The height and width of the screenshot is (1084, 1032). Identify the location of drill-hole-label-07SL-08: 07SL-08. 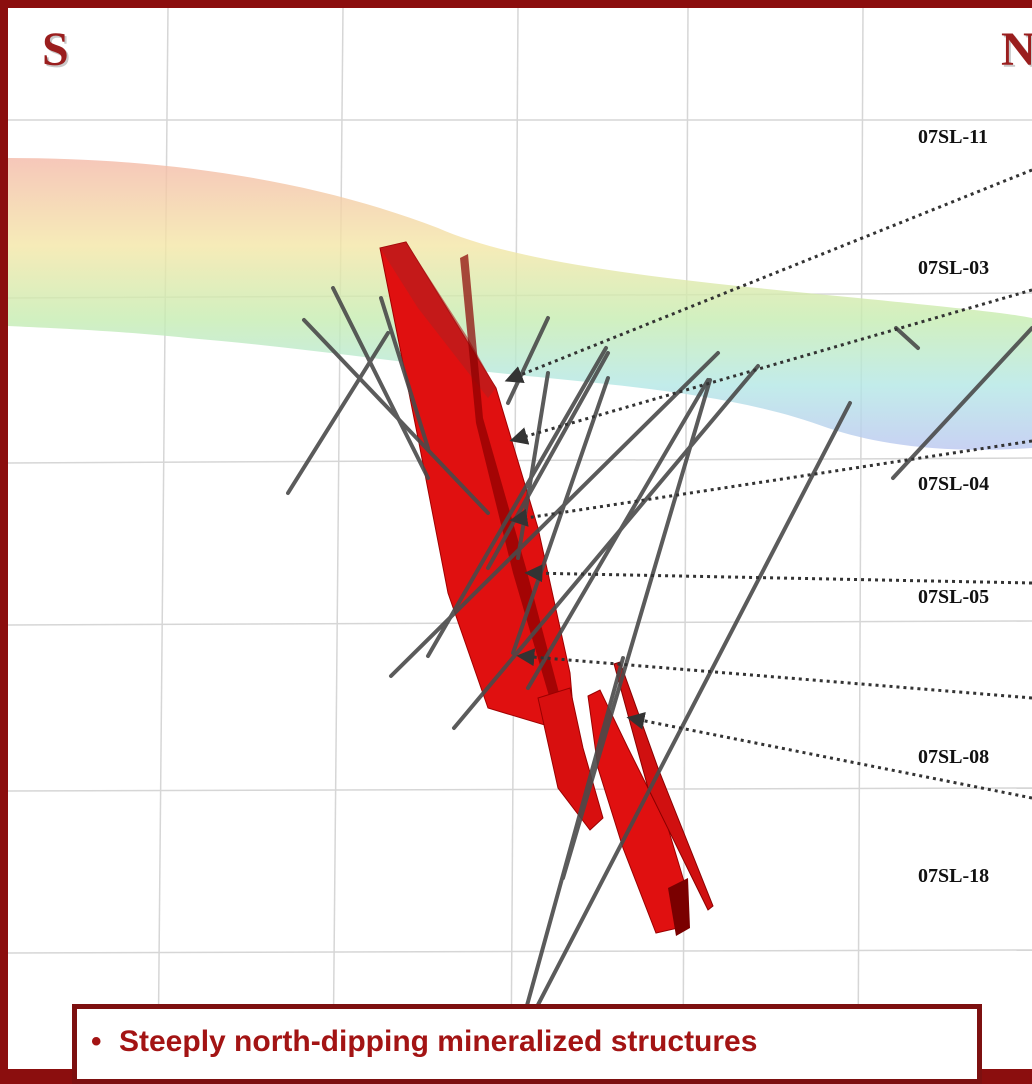
(954, 757).